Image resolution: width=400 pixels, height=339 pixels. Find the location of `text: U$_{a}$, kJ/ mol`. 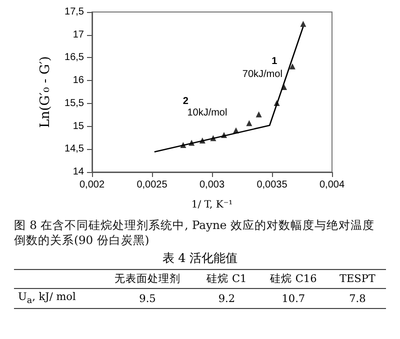

text: U$_{a}$, kJ/ mol is located at coordinates (57, 298).